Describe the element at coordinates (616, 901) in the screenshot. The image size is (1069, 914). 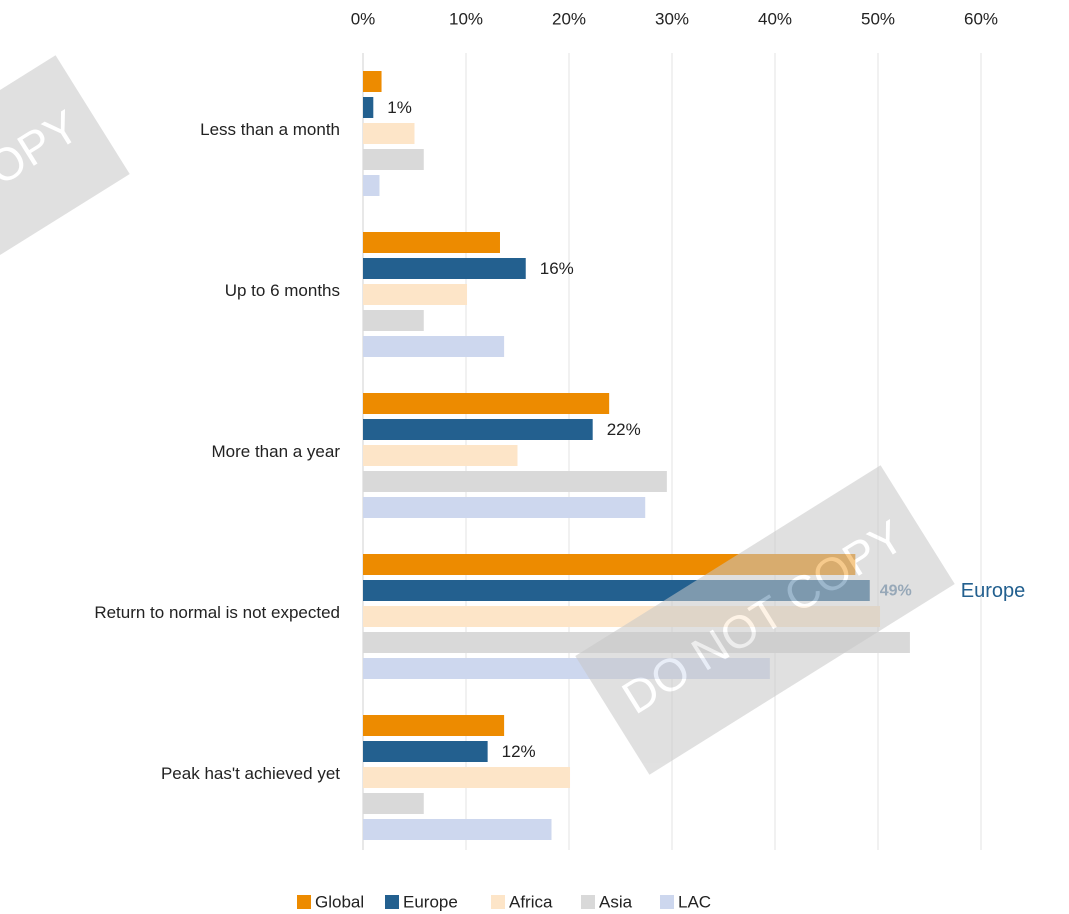
I see `legend-label: Asia` at that location.